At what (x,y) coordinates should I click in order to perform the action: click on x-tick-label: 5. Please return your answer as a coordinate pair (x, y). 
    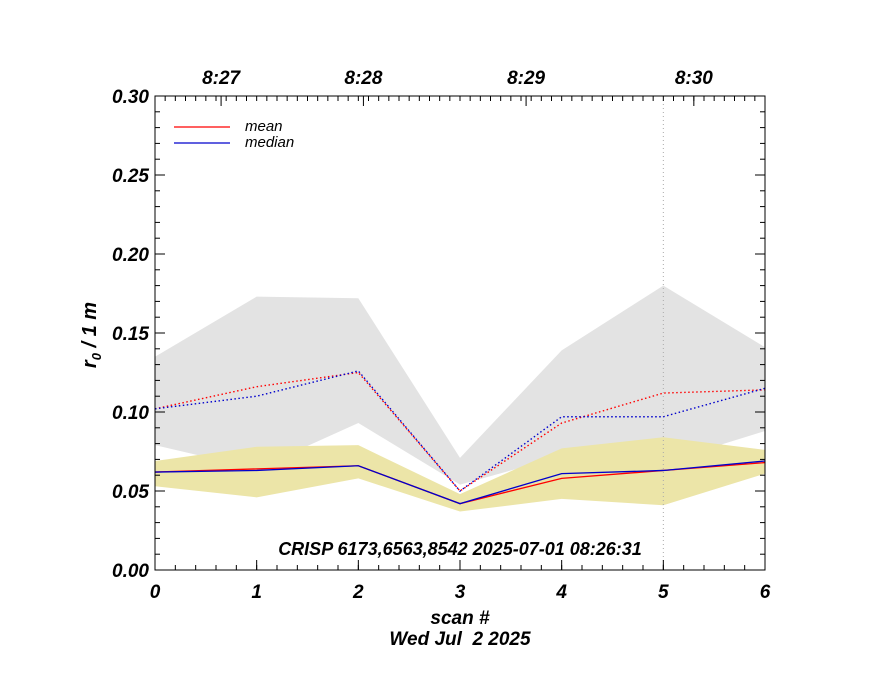
    Looking at the image, I should click on (663, 592).